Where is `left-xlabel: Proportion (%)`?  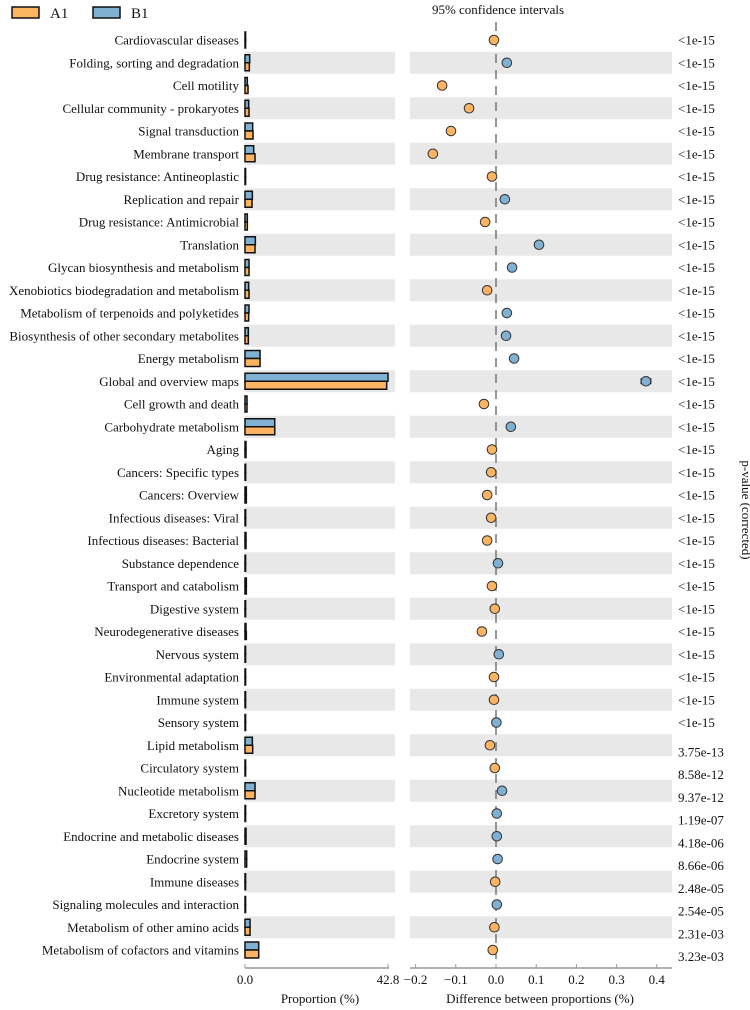 left-xlabel: Proportion (%) is located at coordinates (320, 998).